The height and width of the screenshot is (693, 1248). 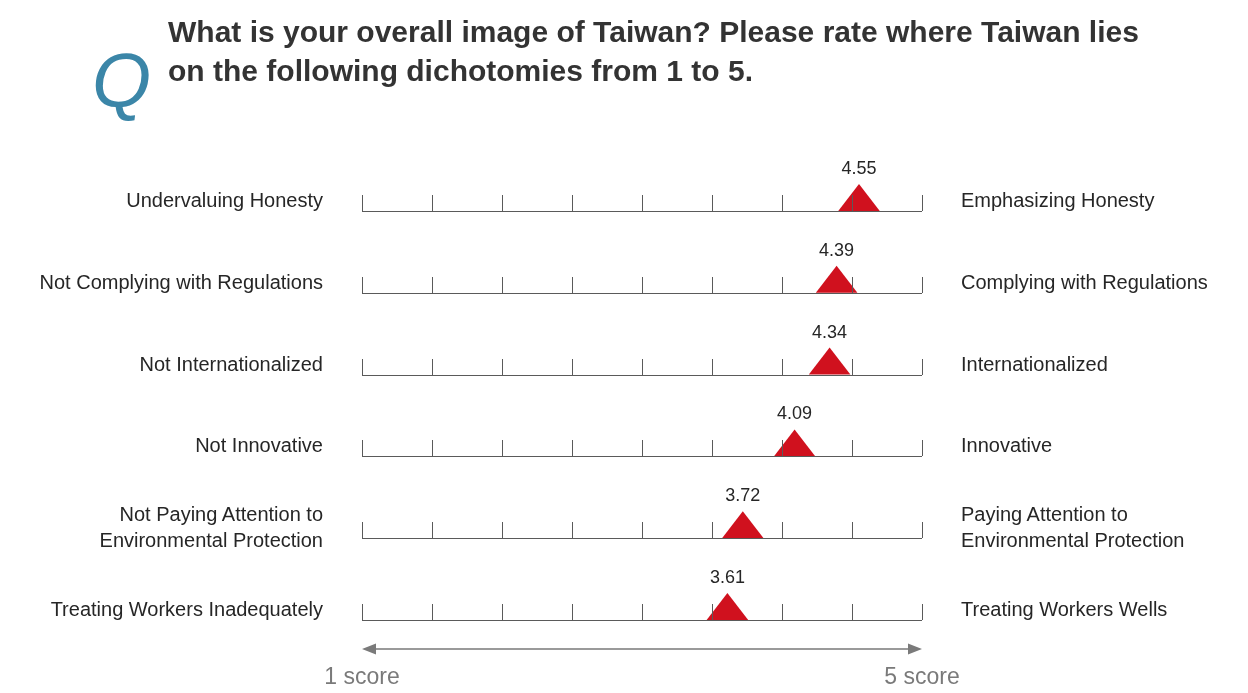 What do you see at coordinates (181, 281) in the screenshot?
I see `y-tick-label: Not Complying with Regulations` at bounding box center [181, 281].